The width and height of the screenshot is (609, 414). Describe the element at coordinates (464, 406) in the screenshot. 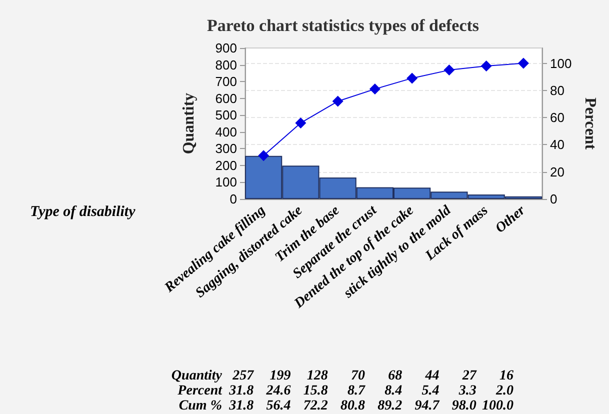

I see `text: 98.0` at that location.